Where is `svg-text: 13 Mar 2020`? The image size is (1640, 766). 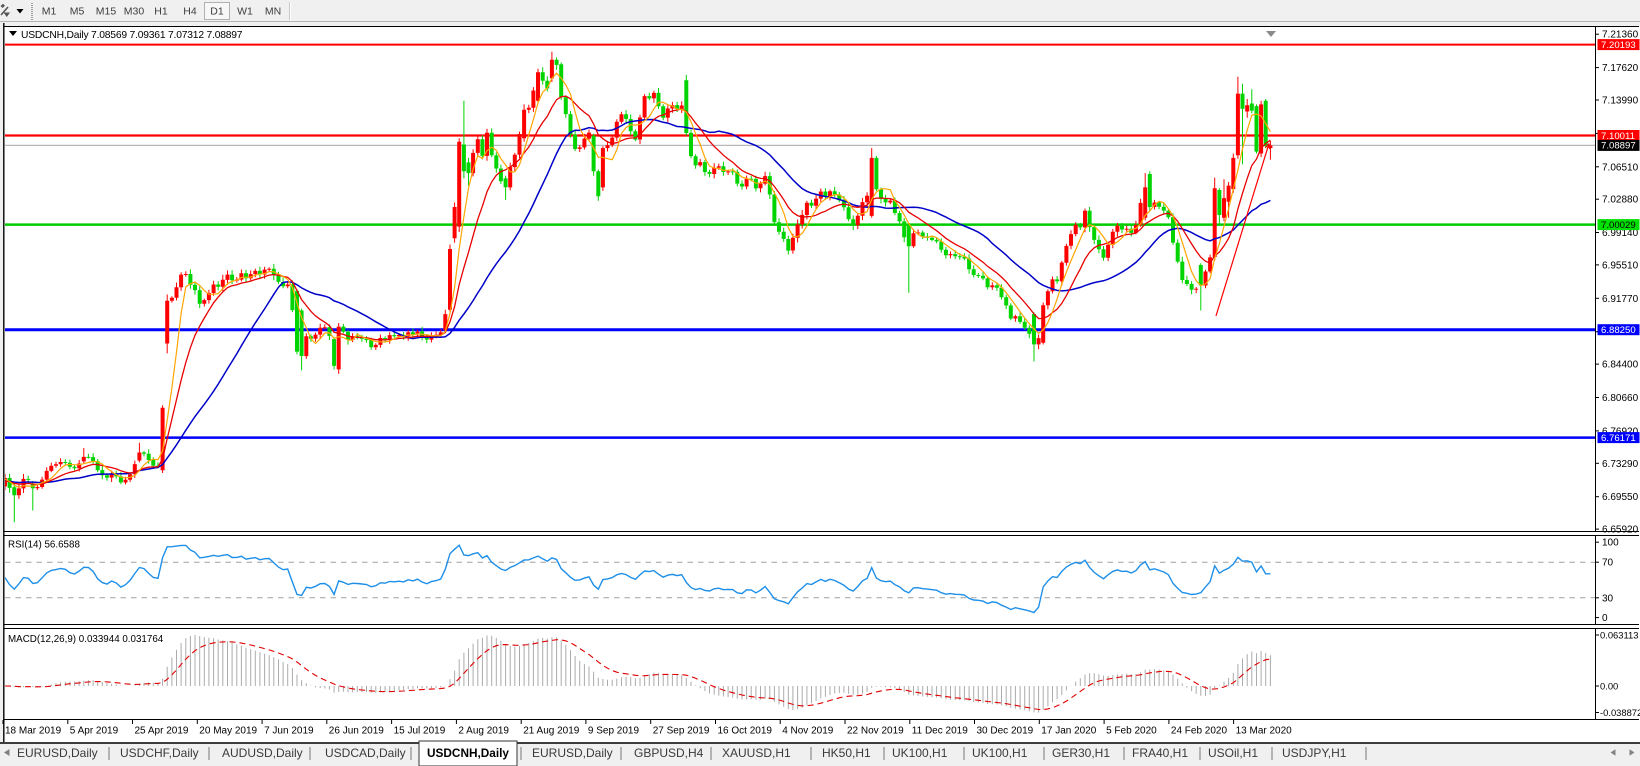
svg-text: 13 Mar 2020 is located at coordinates (1264, 731).